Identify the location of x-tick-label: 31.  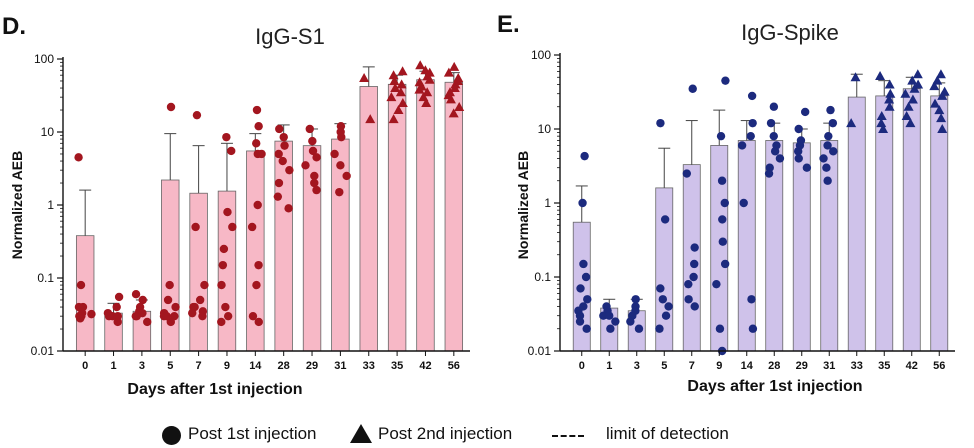
(829, 366).